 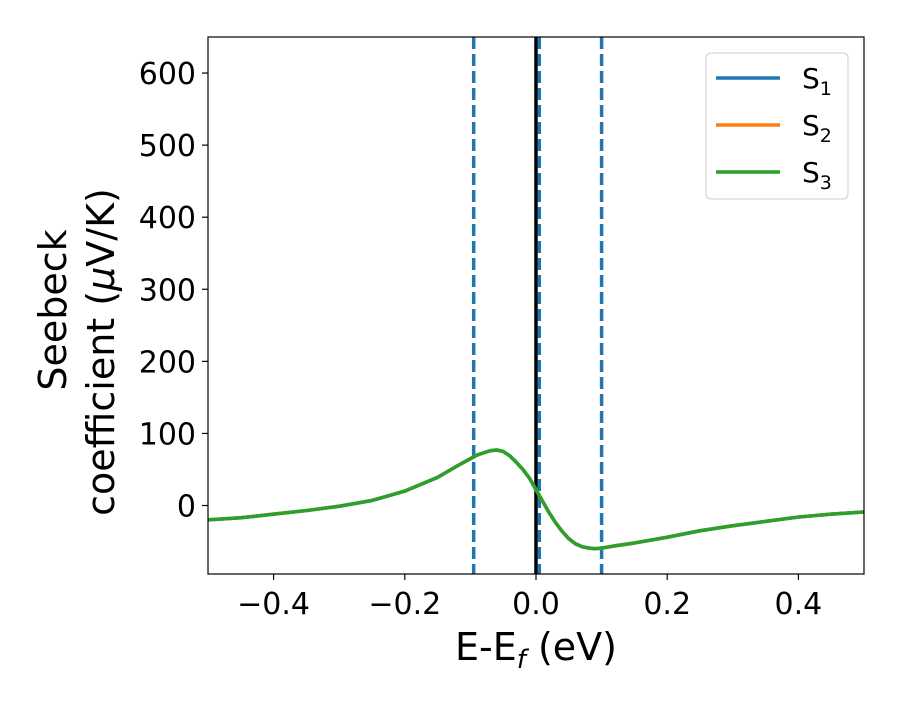 I want to click on y-axis-label-line2: coefficient (μV/K), so click(x=101, y=352).